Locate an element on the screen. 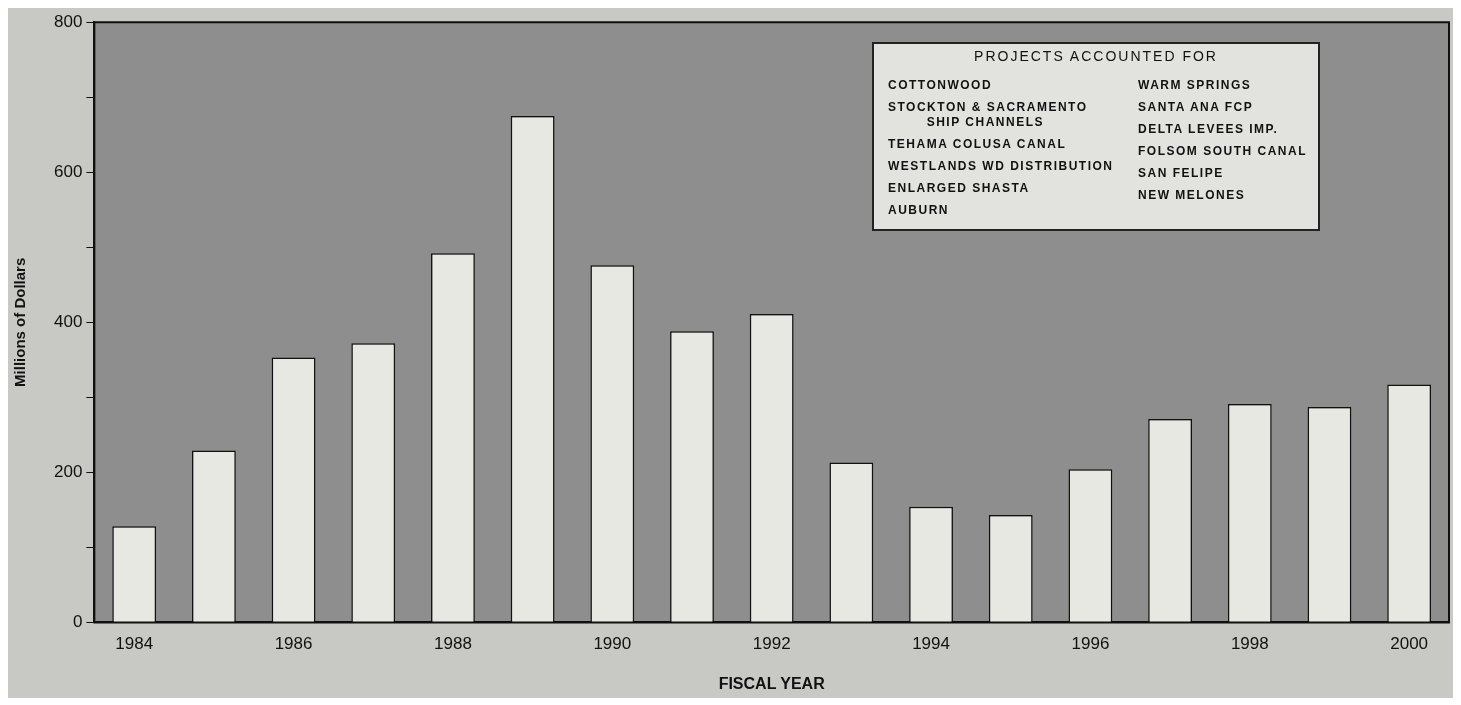  y-tick-label: 800 is located at coordinates (68, 21).